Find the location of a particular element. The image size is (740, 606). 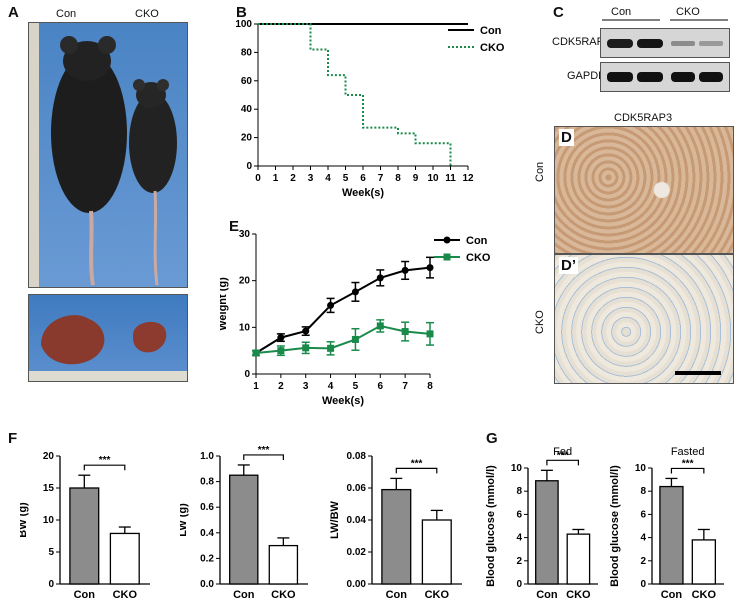

y-tick-label: 6 is located at coordinates (643, 514).